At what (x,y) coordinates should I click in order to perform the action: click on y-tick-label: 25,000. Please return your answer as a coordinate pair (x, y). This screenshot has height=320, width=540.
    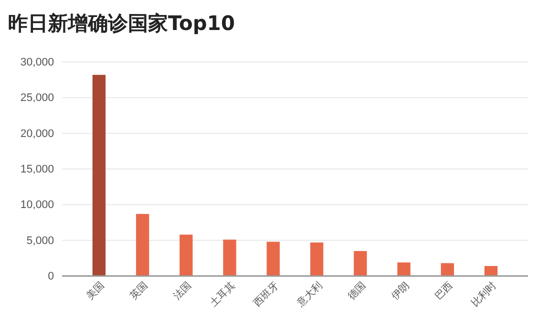
    Looking at the image, I should click on (37, 98).